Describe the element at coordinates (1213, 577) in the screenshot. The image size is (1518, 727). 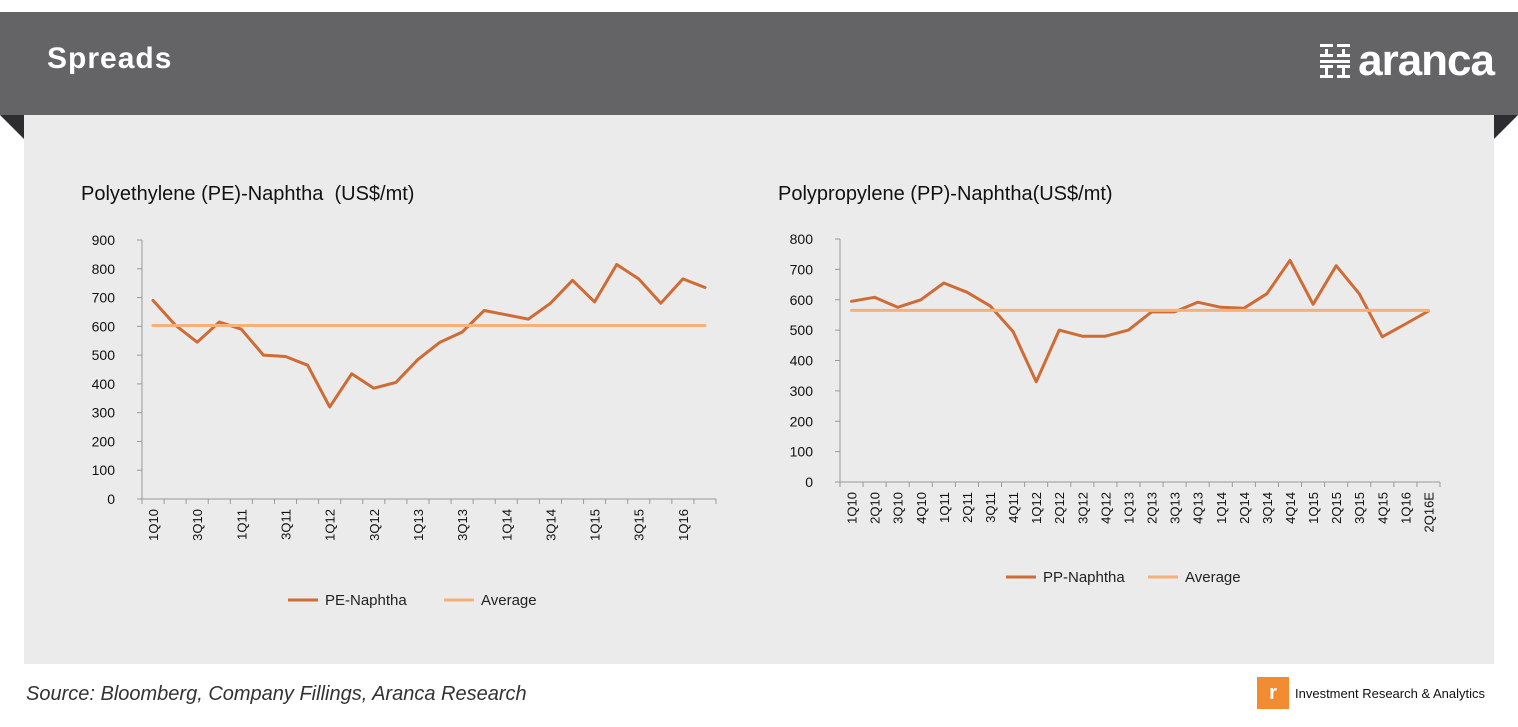
I see `pp-legend-label-1: Average` at that location.